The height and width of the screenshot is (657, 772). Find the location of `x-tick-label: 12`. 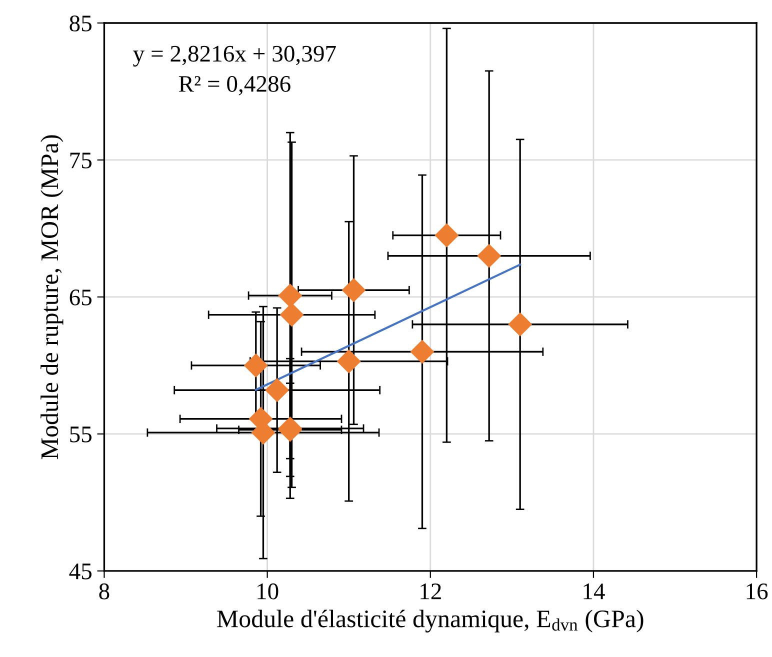

x-tick-label: 12 is located at coordinates (430, 591).